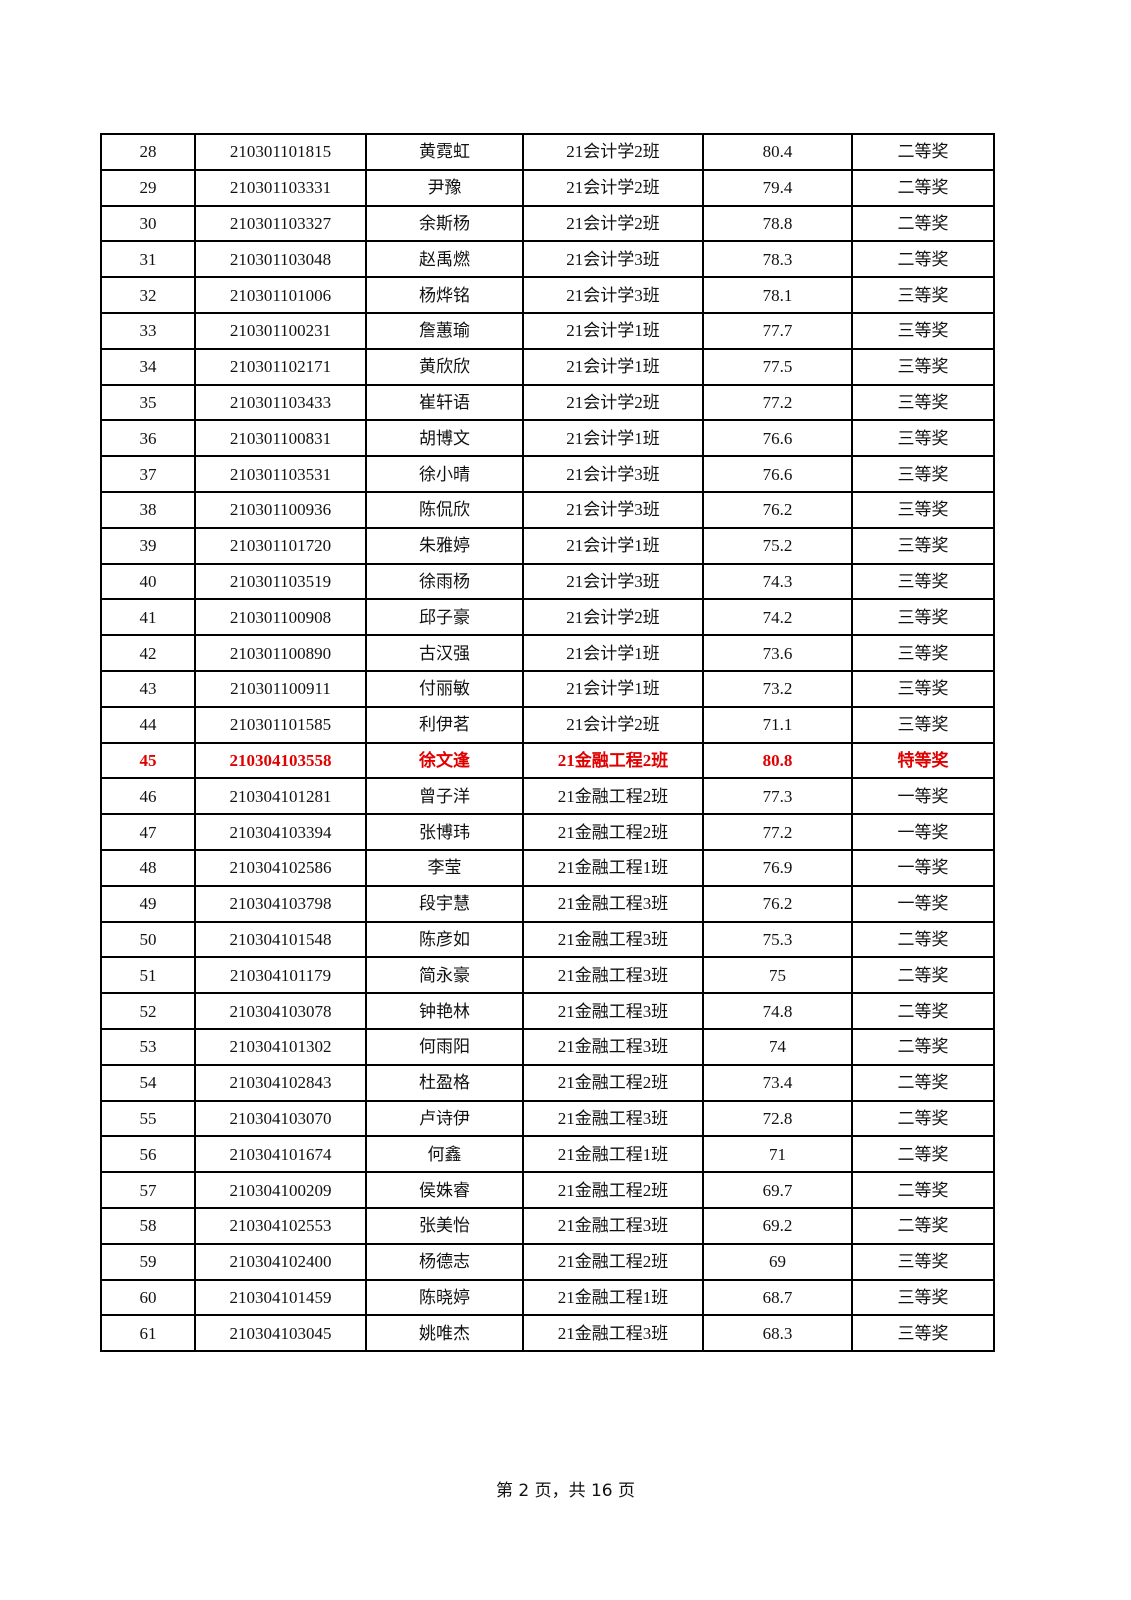 The height and width of the screenshot is (1600, 1131). Describe the element at coordinates (547, 259) in the screenshot. I see `table-row: 31 210301103048 赵禹燃 21会计学3班 78.3 二等奖` at that location.